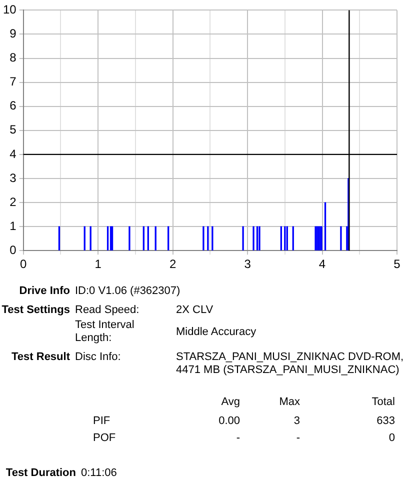  Describe the element at coordinates (13, 81) in the screenshot. I see `y-tick-label: 7` at that location.